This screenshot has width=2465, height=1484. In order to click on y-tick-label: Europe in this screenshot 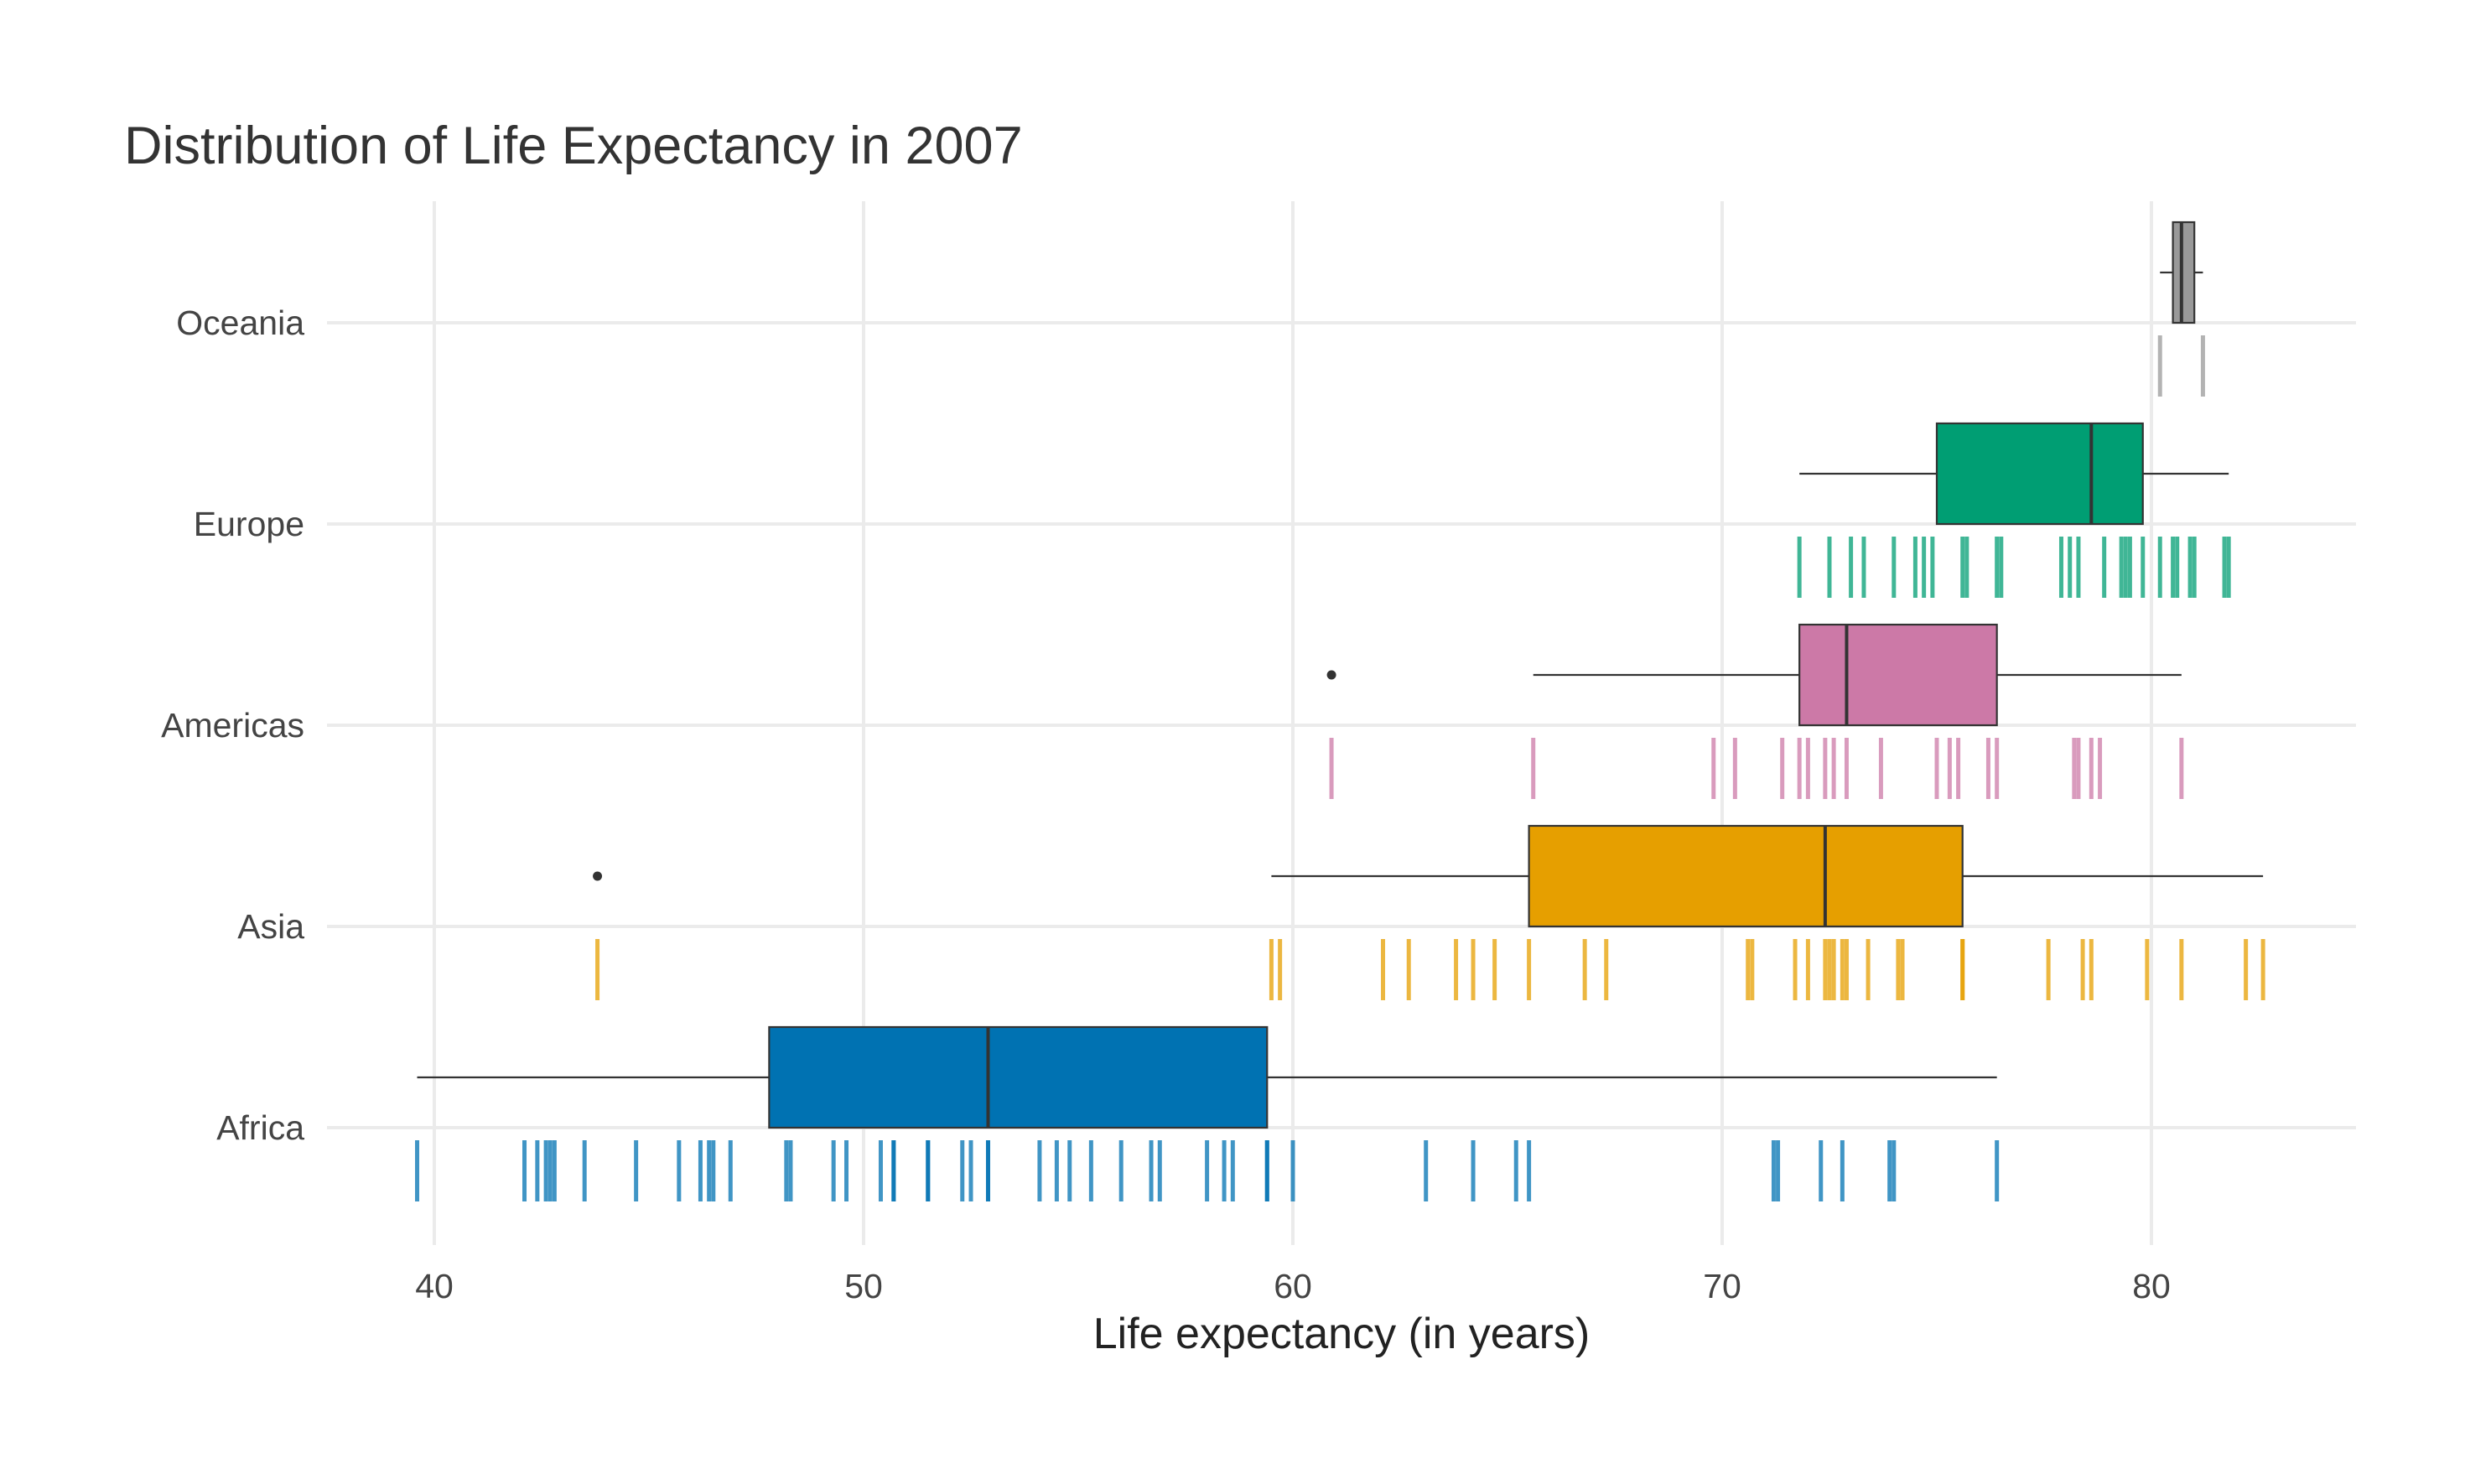, I will do `click(249, 524)`.